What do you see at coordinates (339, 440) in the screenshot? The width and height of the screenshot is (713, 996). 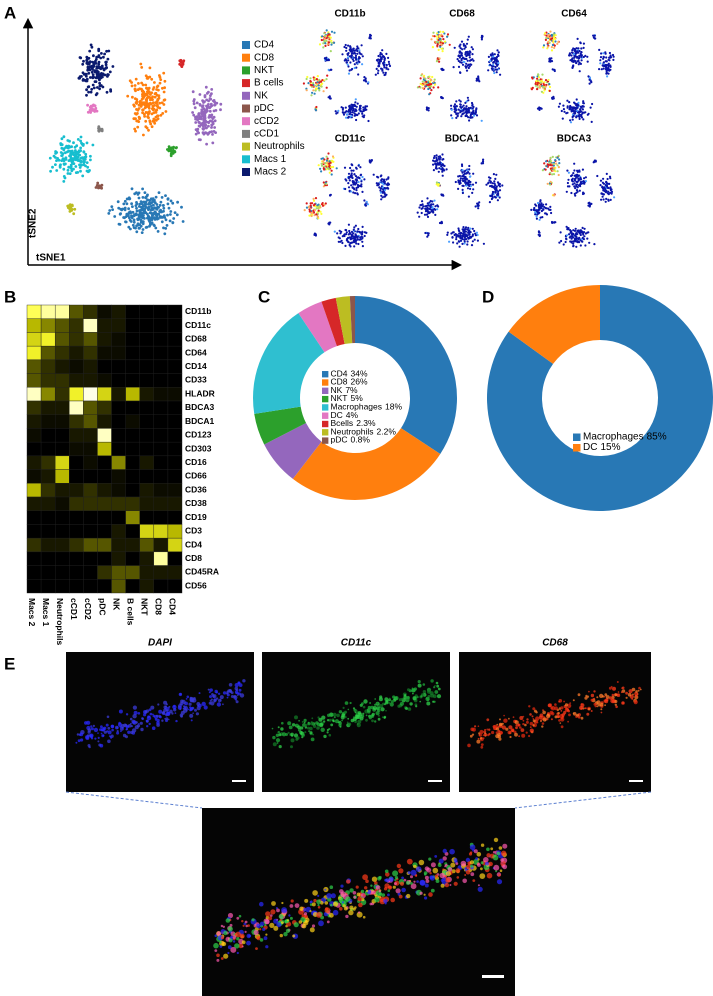 I see `legend-label: pDC` at bounding box center [339, 440].